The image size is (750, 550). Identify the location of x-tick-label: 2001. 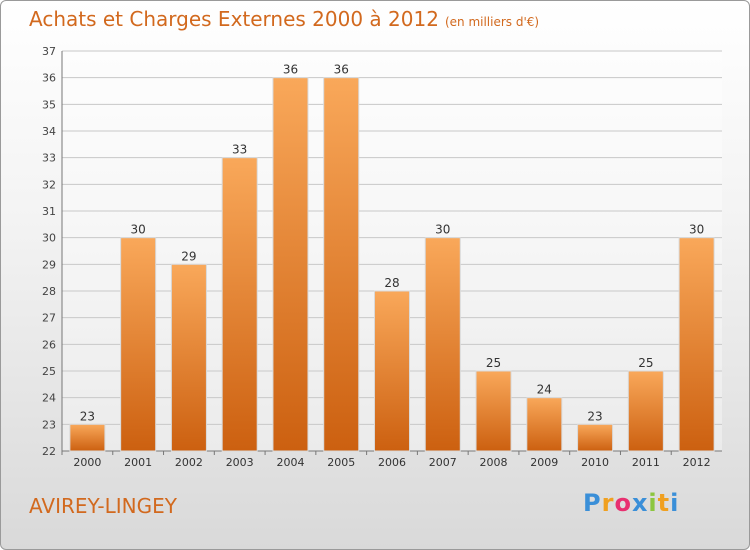
(138, 462).